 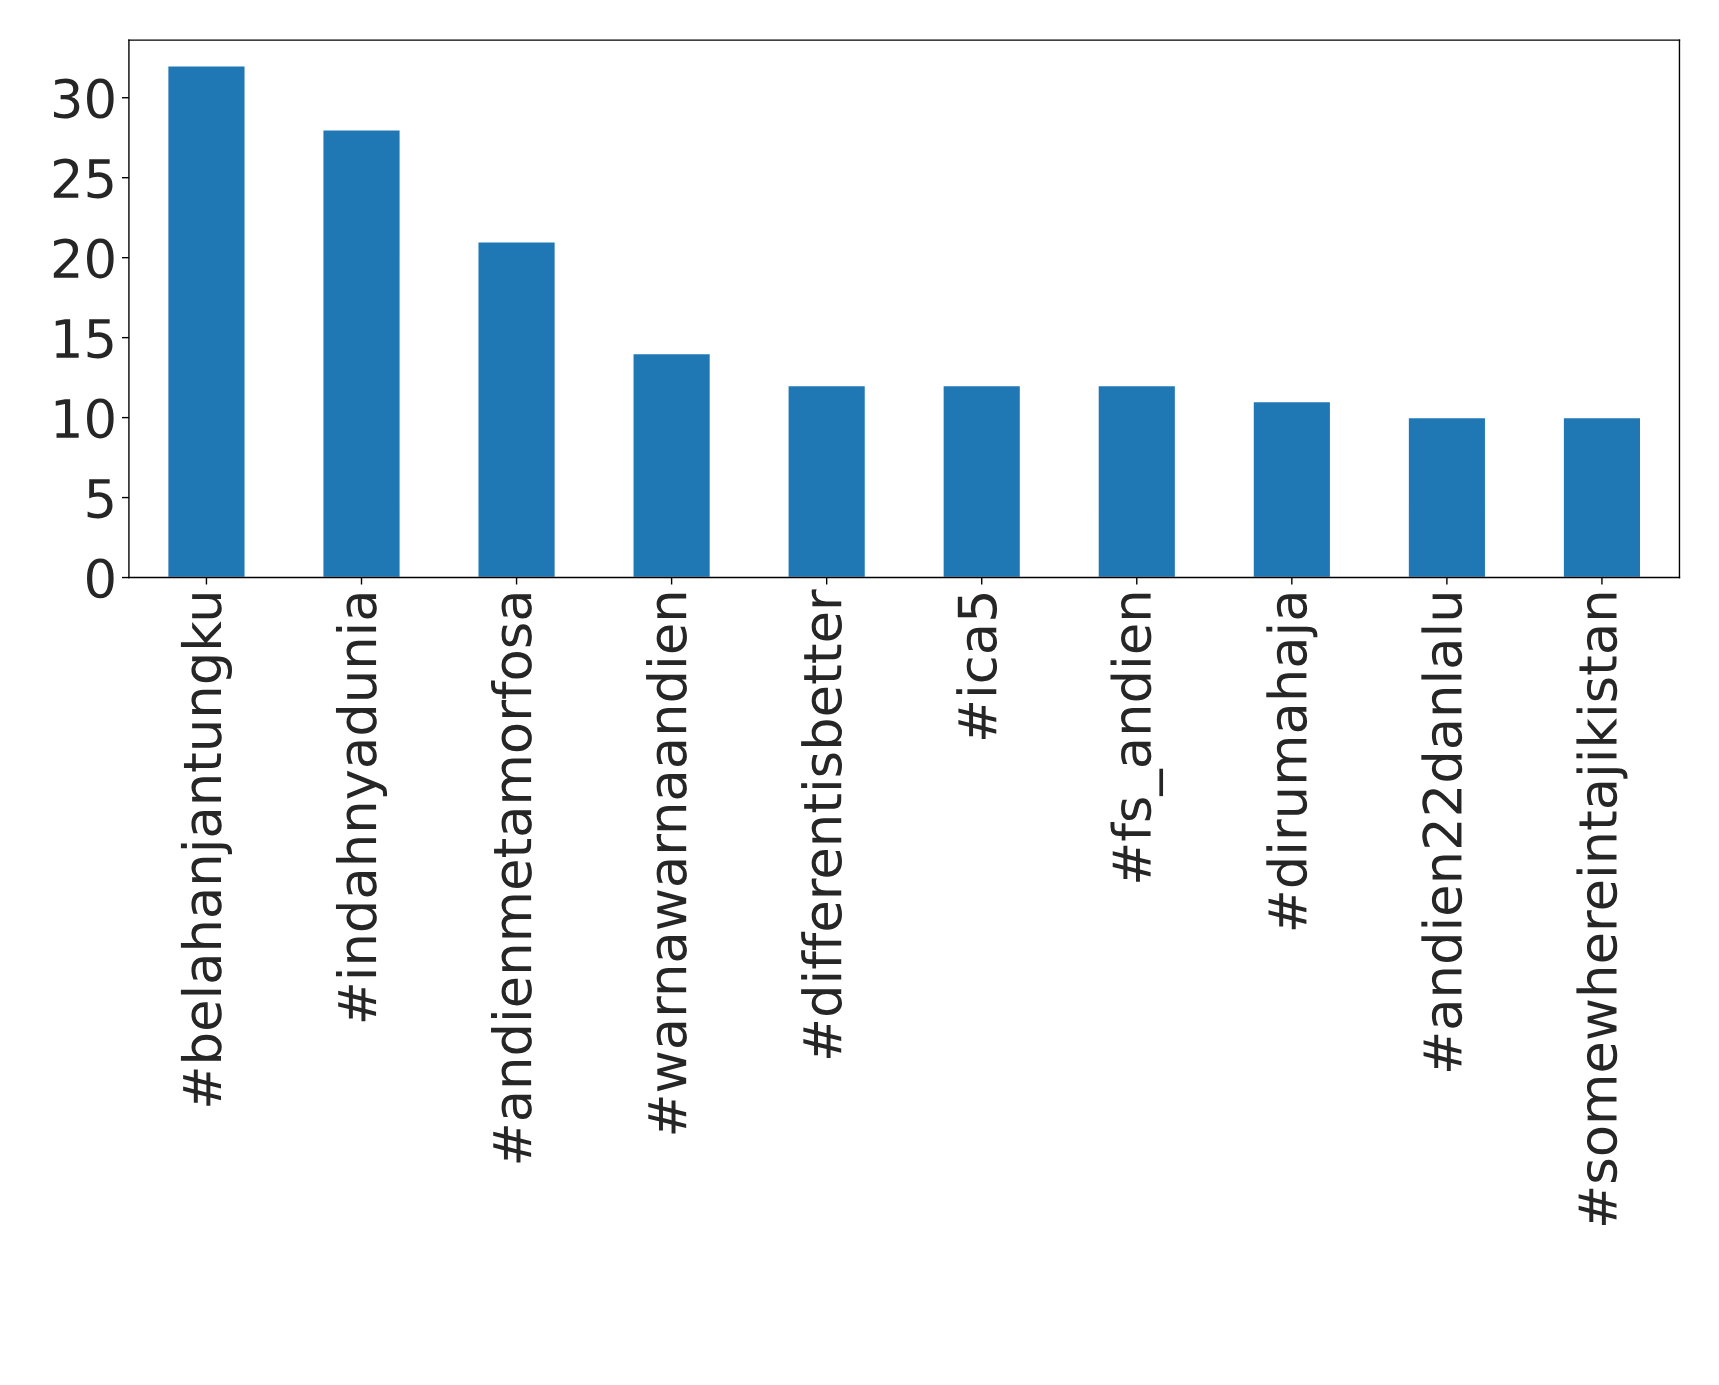 What do you see at coordinates (84, 418) in the screenshot?
I see `y-tick-label: 10` at bounding box center [84, 418].